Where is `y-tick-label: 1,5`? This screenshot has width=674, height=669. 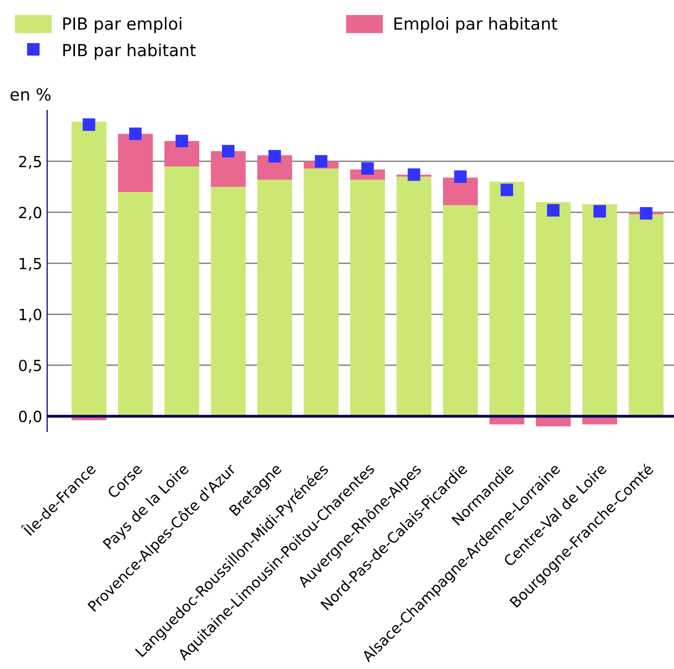
y-tick-label: 1,5 is located at coordinates (30, 264).